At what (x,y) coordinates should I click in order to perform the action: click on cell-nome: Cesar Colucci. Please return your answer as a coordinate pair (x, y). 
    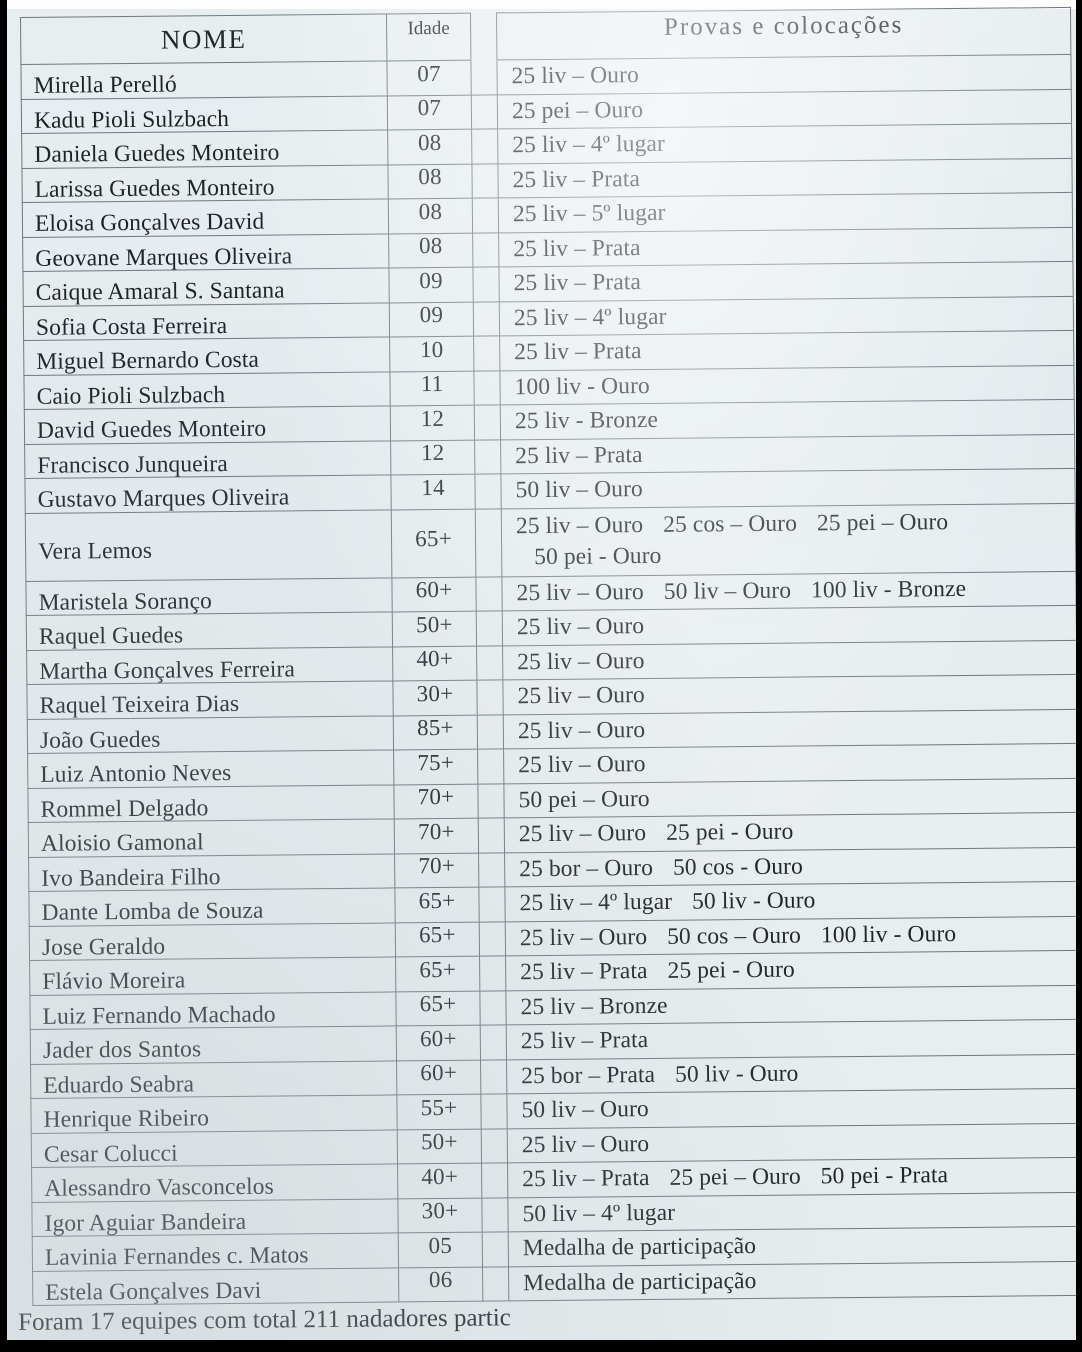
    Looking at the image, I should click on (214, 1148).